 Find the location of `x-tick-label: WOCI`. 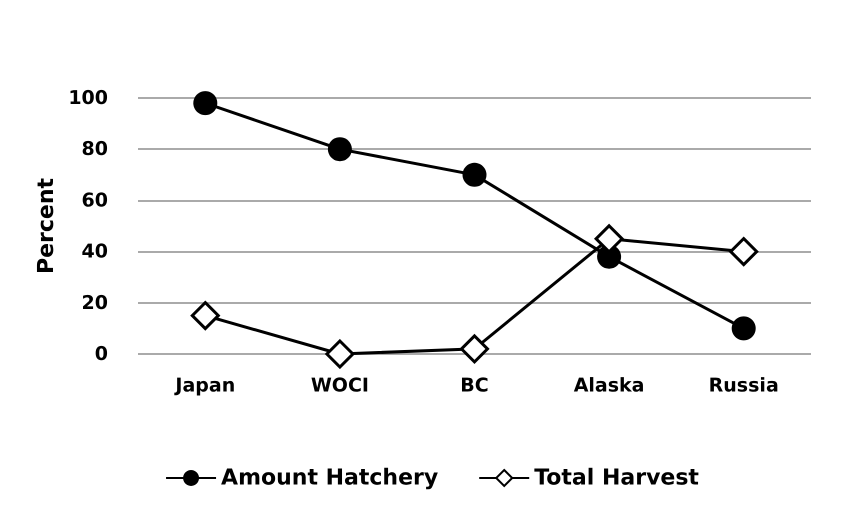

x-tick-label: WOCI is located at coordinates (339, 385).